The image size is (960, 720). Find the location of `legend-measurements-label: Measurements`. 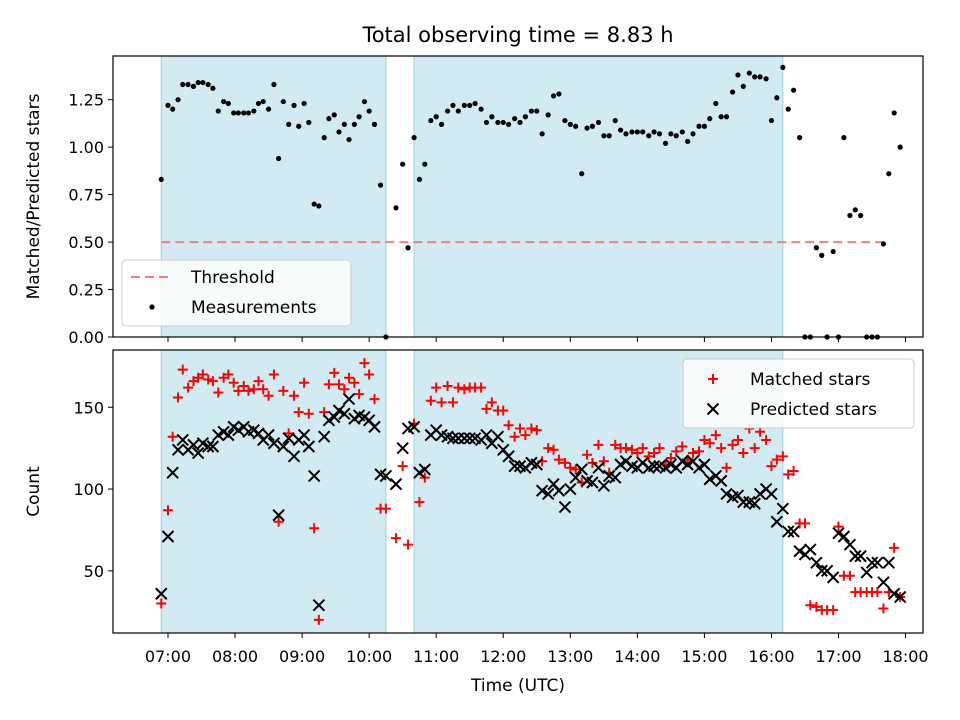

legend-measurements-label: Measurements is located at coordinates (254, 308).